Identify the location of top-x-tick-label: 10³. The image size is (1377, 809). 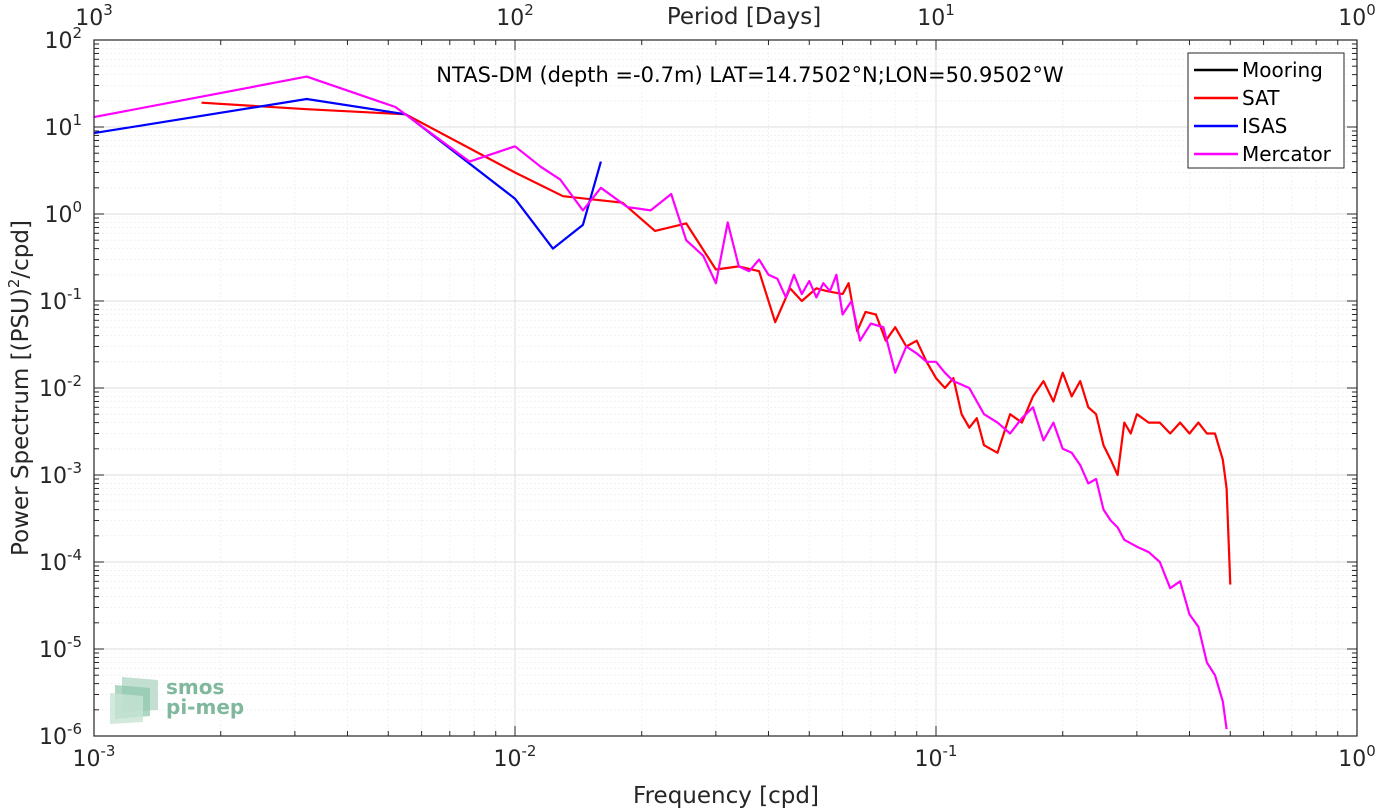
(94, 16).